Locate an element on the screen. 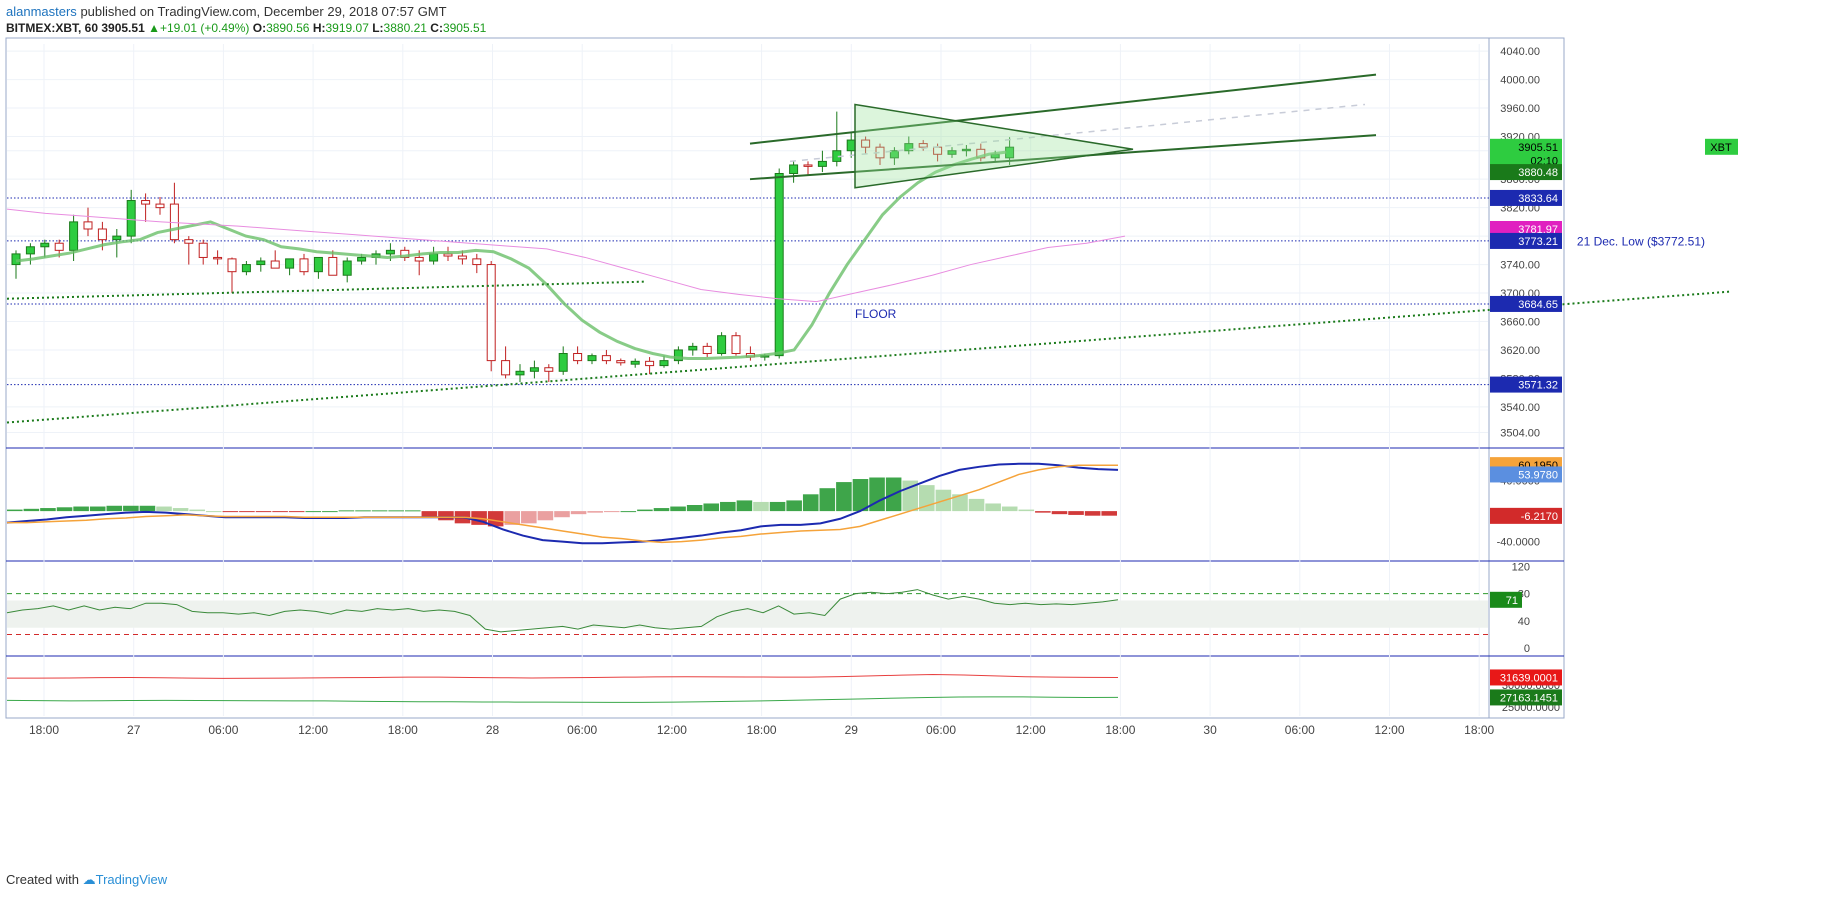 Image resolution: width=1828 pixels, height=899 pixels. close-value: 3905.51 is located at coordinates (464, 28).